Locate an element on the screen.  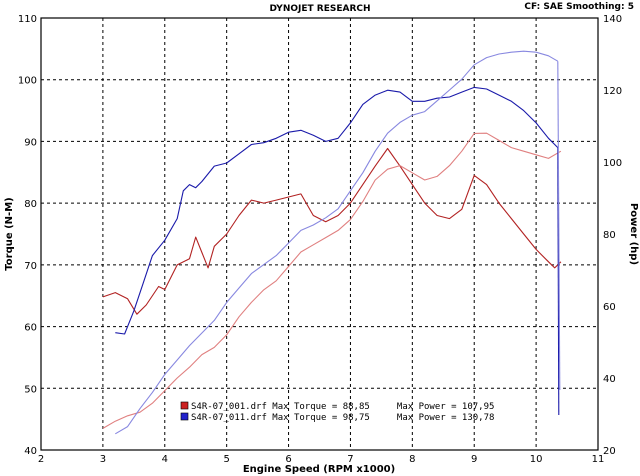
y-left-tick-label: 110 is located at coordinates (27, 19).